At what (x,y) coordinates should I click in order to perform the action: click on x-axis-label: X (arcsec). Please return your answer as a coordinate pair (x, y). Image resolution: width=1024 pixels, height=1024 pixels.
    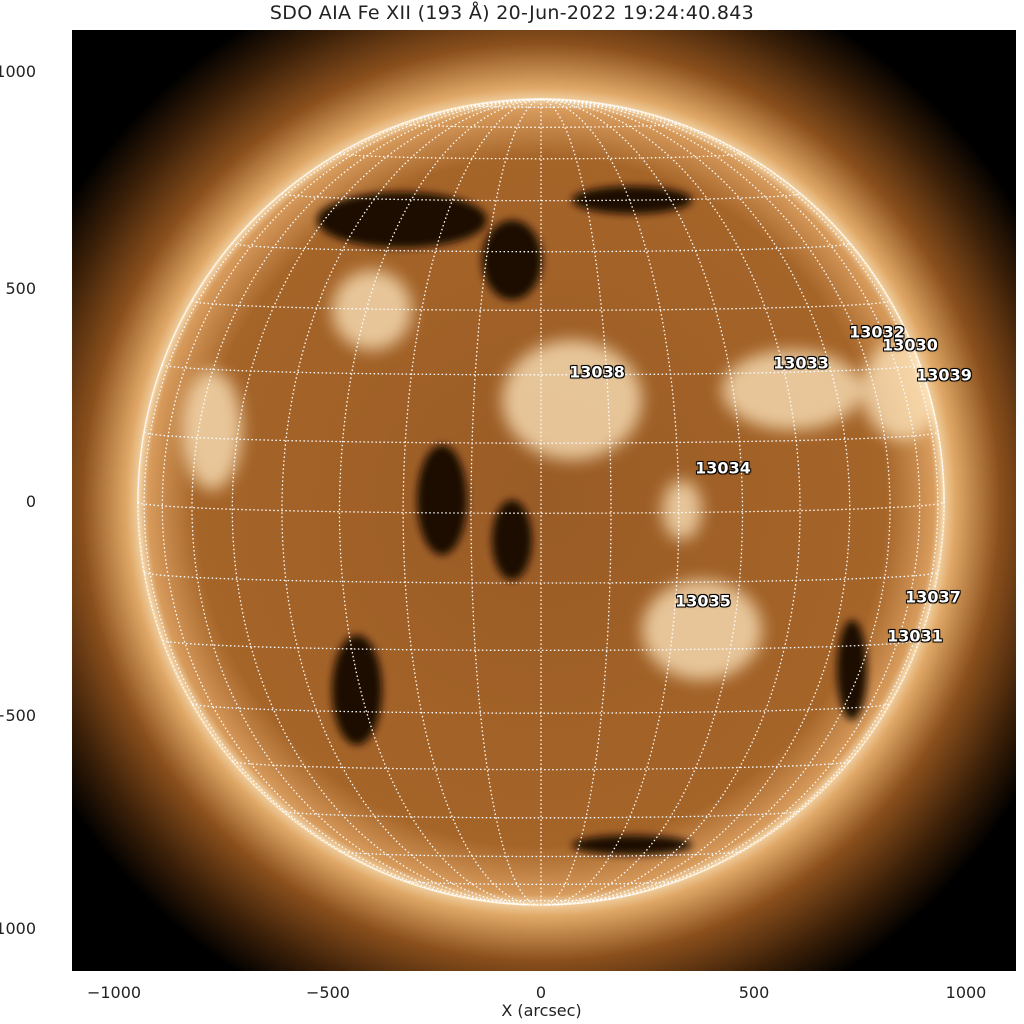
    Looking at the image, I should click on (541, 1010).